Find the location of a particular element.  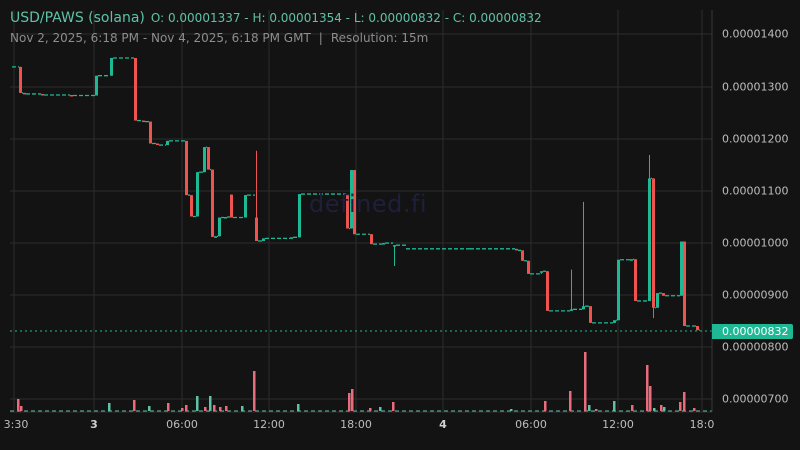

time-tick-label: 4 is located at coordinates (443, 424).